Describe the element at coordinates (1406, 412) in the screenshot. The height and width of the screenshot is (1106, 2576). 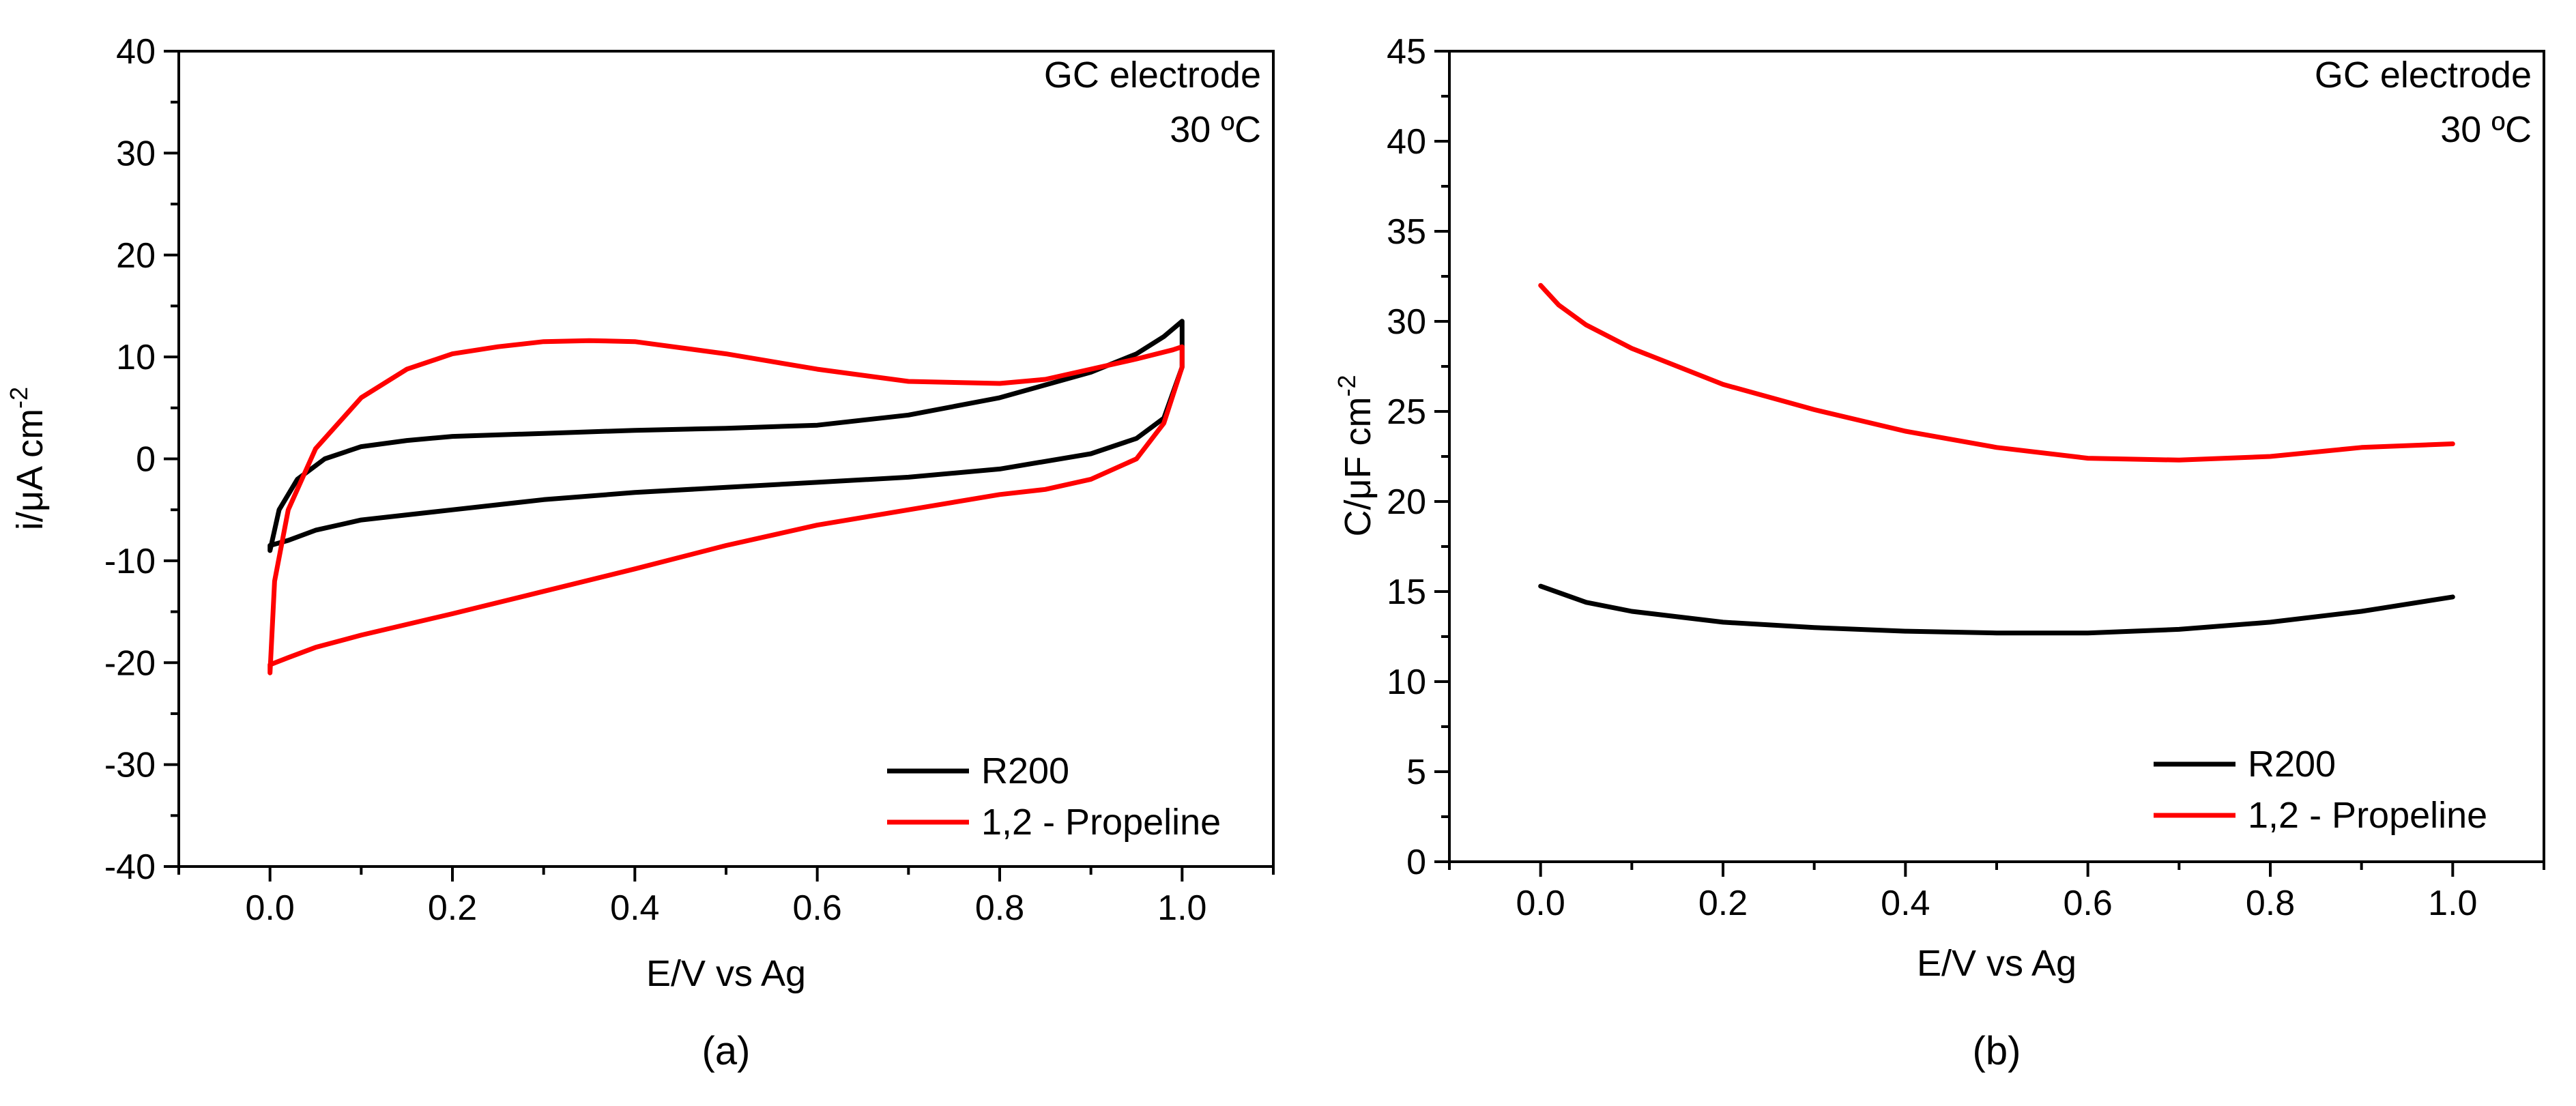
I see `y-tick-label: 25` at that location.